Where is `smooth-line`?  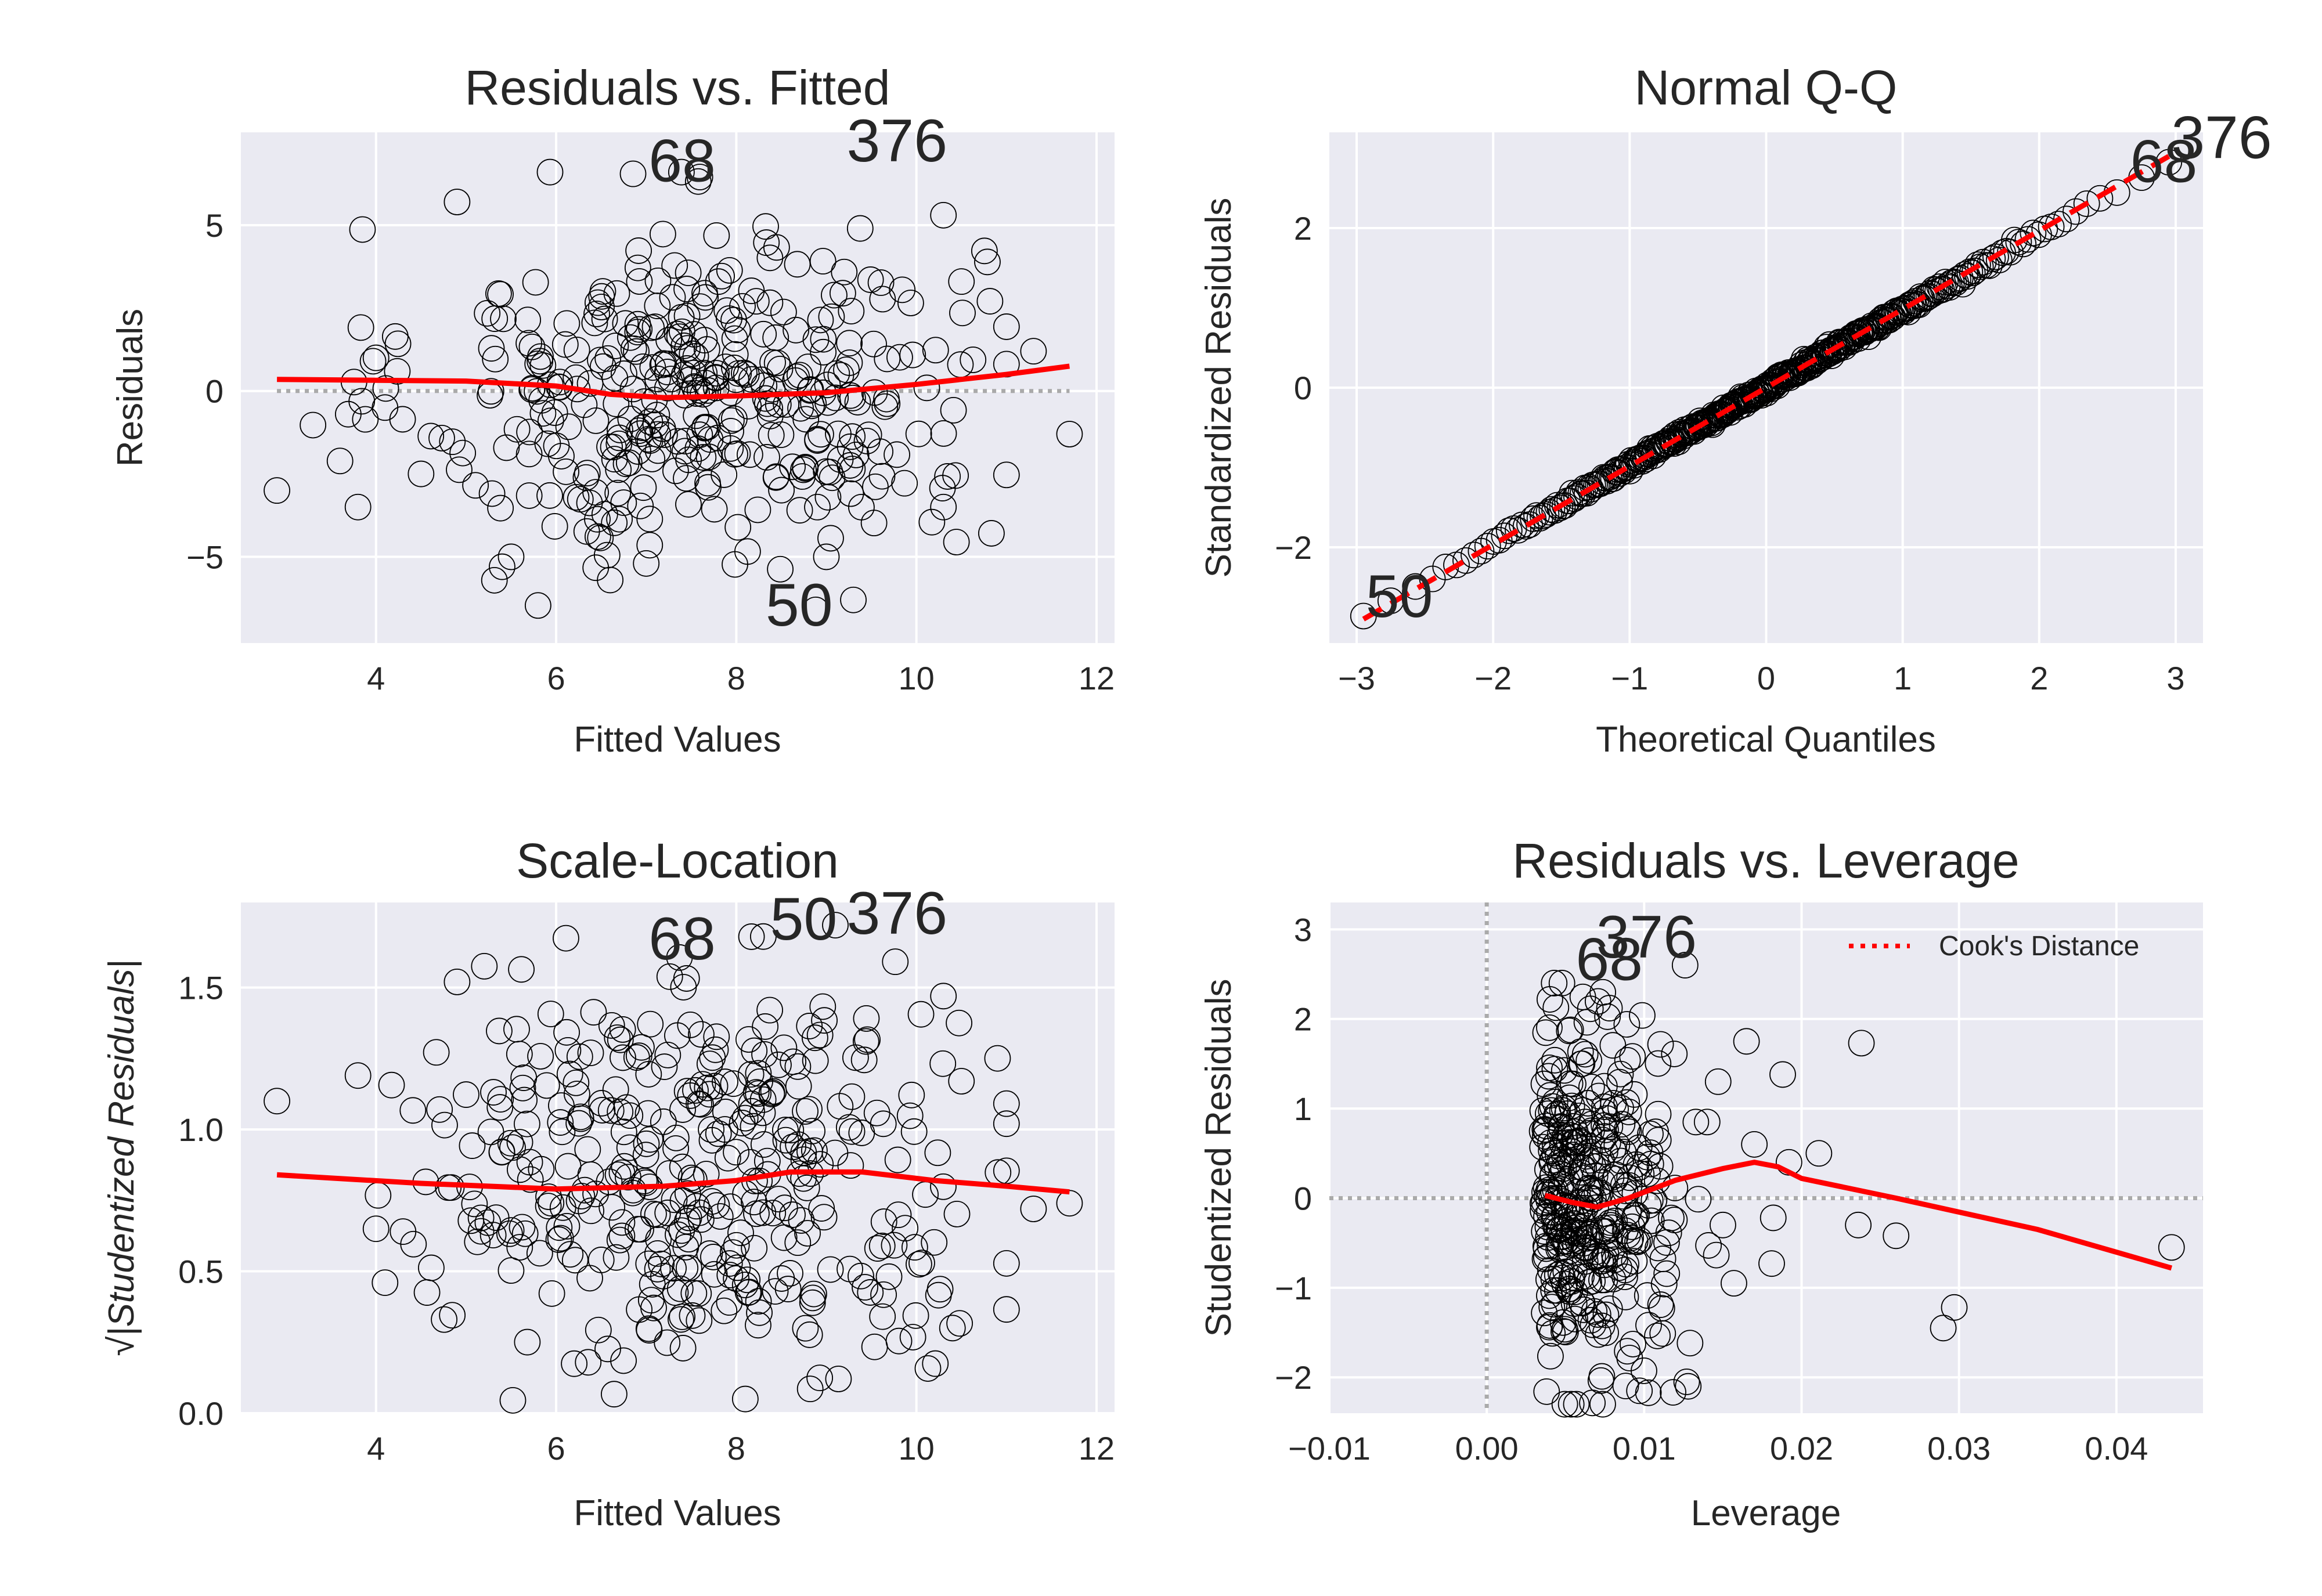 smooth-line is located at coordinates (673, 1182).